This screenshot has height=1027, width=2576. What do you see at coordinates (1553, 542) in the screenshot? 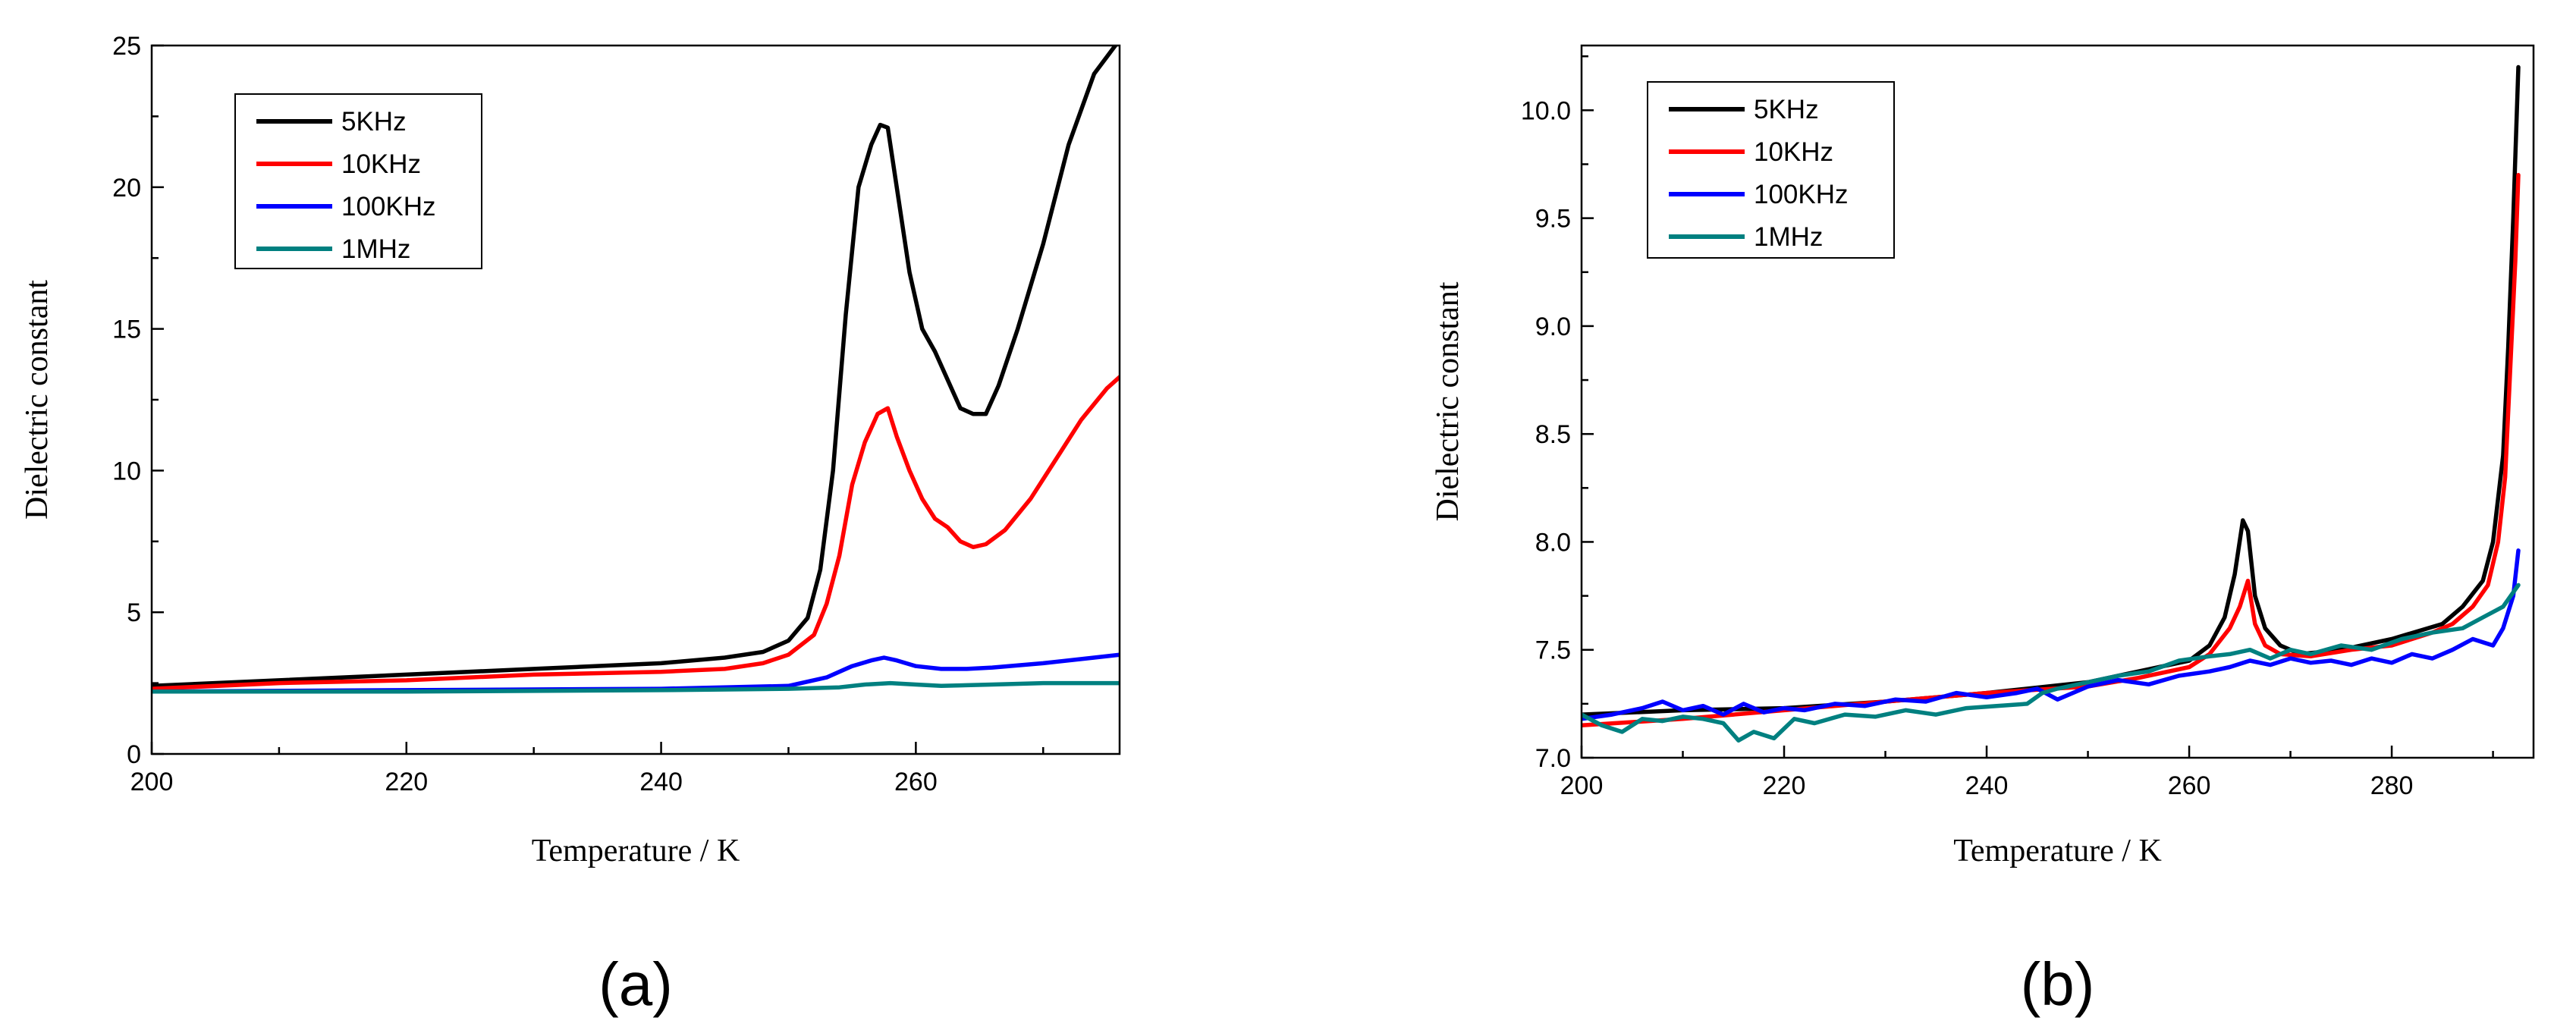
I see `y-tick-label: 8.0` at bounding box center [1553, 542].